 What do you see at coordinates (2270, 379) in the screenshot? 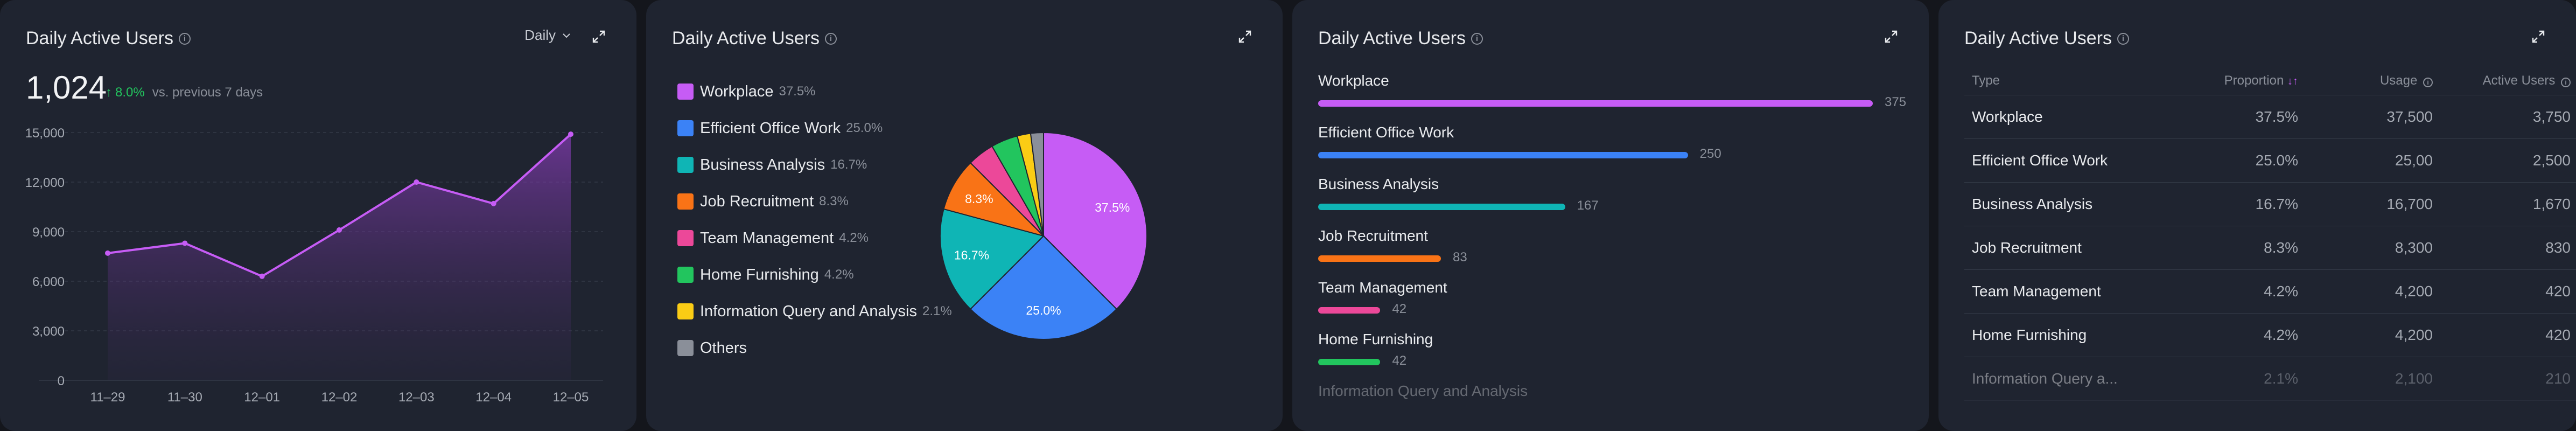
I see `table-row: Information Query a... 2.1% 2,100 210` at bounding box center [2270, 379].